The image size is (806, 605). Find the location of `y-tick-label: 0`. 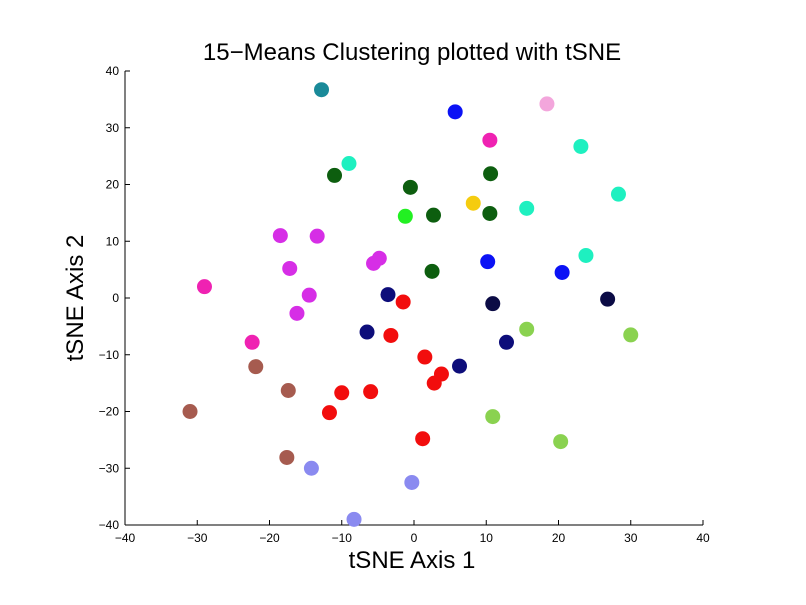

y-tick-label: 0 is located at coordinates (115, 298).